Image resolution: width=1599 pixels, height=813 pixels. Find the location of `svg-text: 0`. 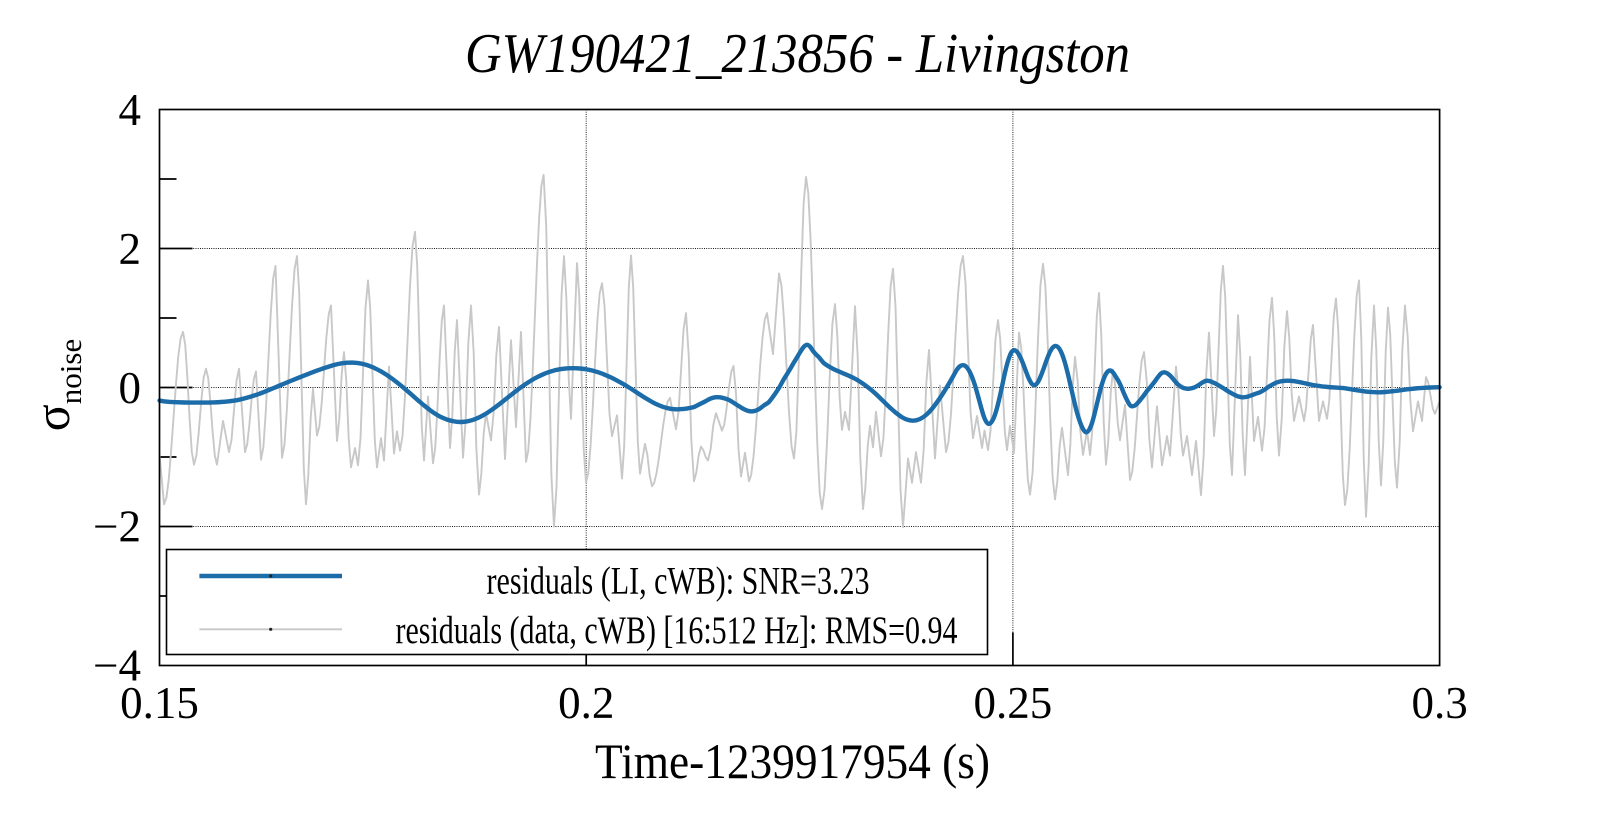

svg-text: 0 is located at coordinates (130, 388).